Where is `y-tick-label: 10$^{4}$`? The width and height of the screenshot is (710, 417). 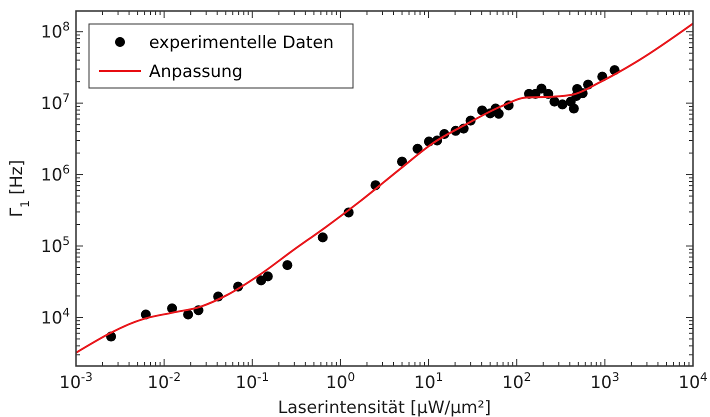 y-tick-label: 10$^{4}$ is located at coordinates (55, 316).